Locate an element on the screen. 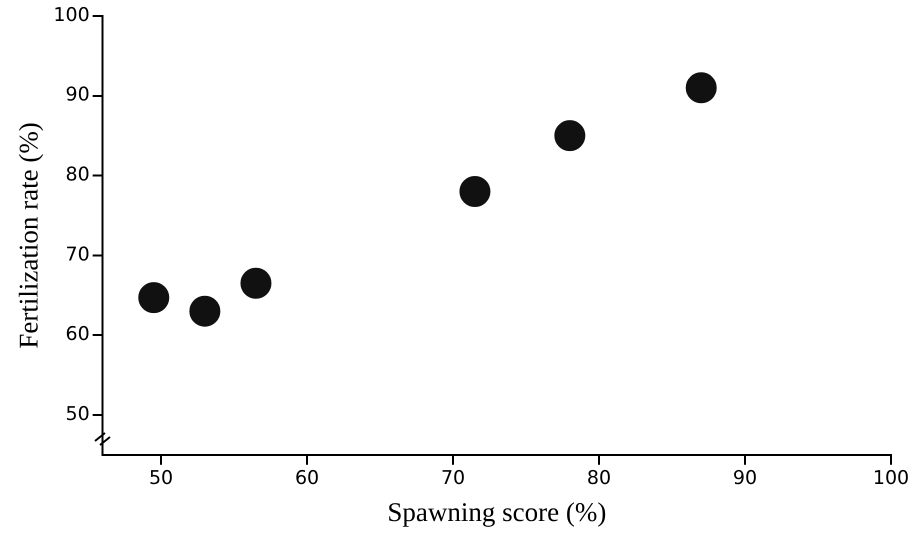 The height and width of the screenshot is (544, 921). x-tick-label: 50 is located at coordinates (161, 478).